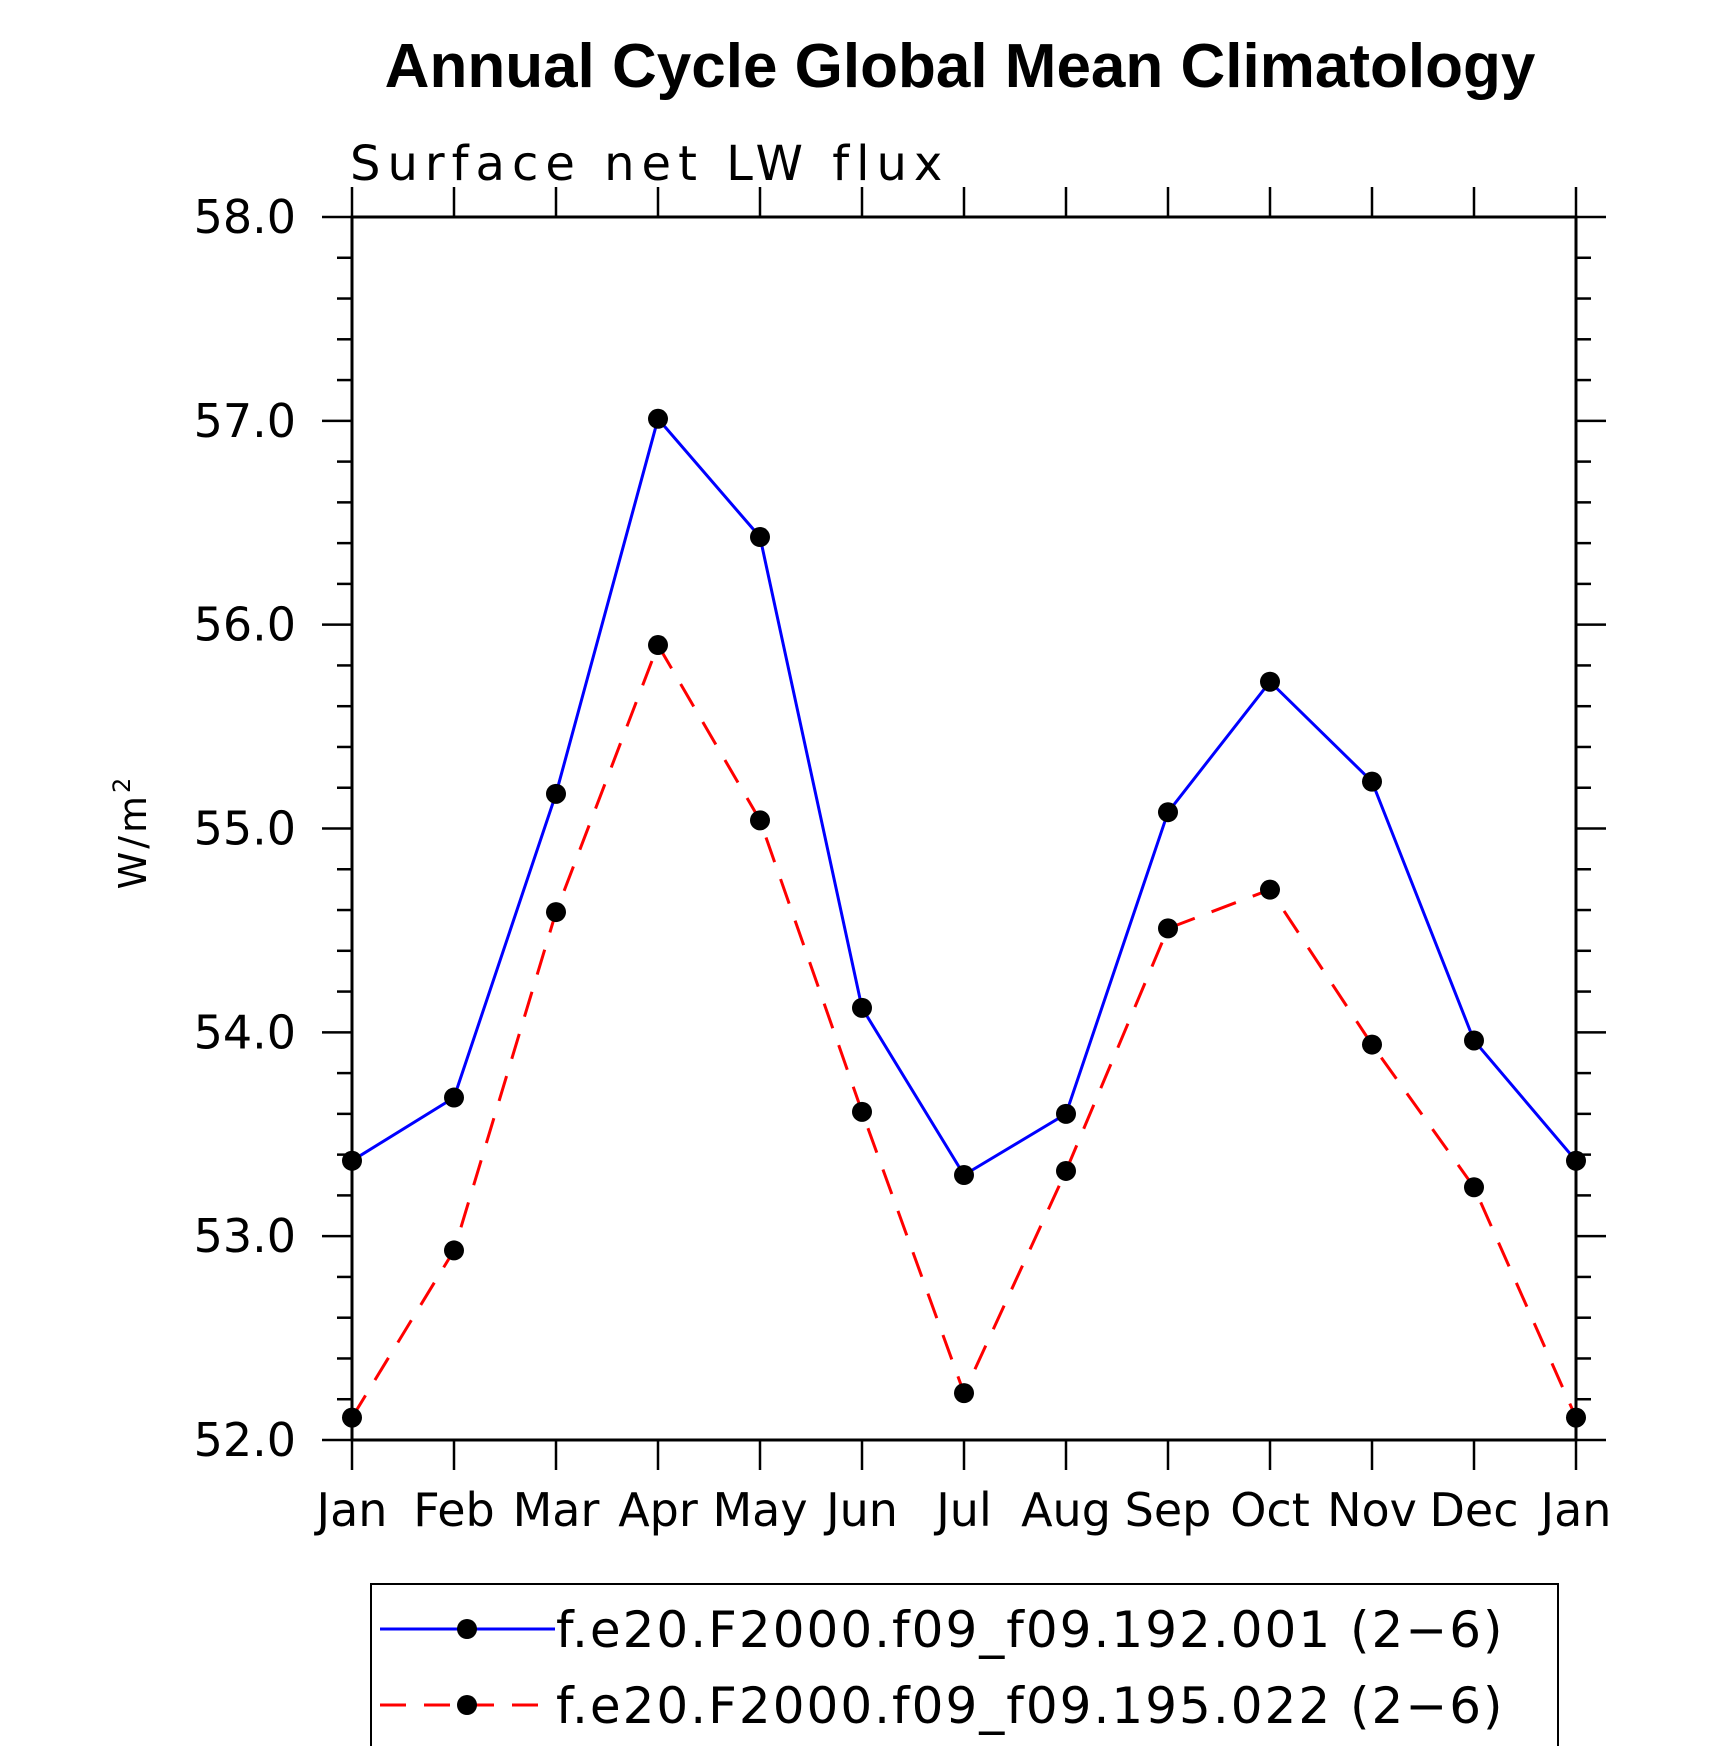 The width and height of the screenshot is (1710, 1746). I want to click on x-tick-label: Mar, so click(556, 1510).